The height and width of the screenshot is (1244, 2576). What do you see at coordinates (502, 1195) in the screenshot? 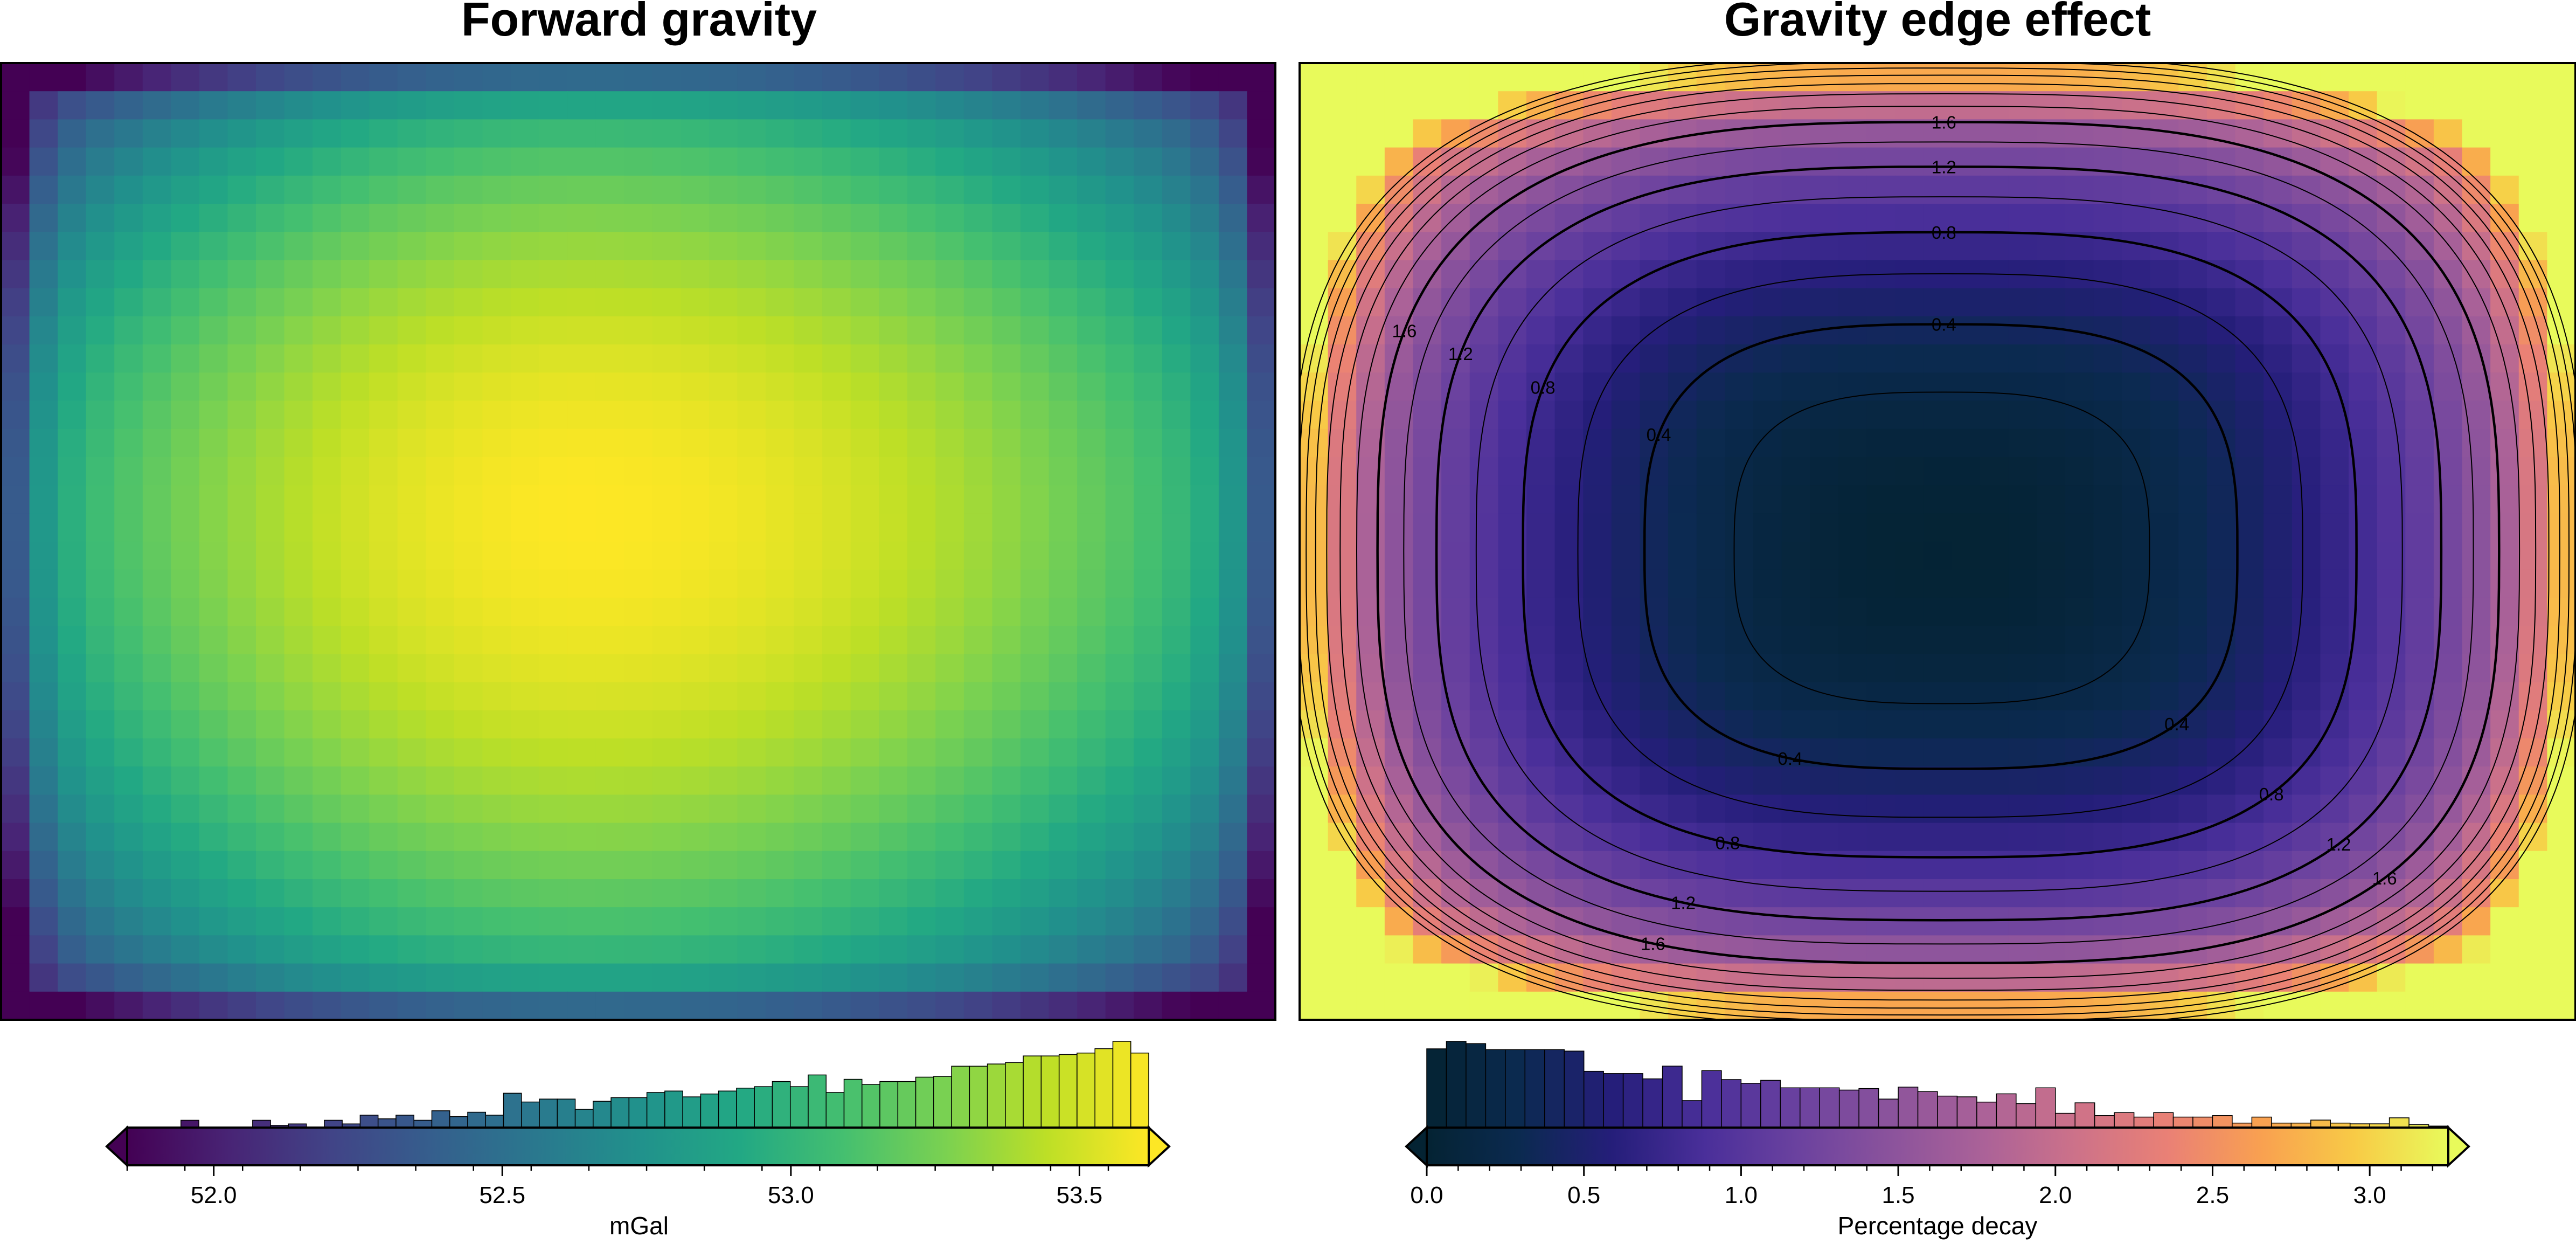
I see `colorbar-tick-label: 52.5` at bounding box center [502, 1195].